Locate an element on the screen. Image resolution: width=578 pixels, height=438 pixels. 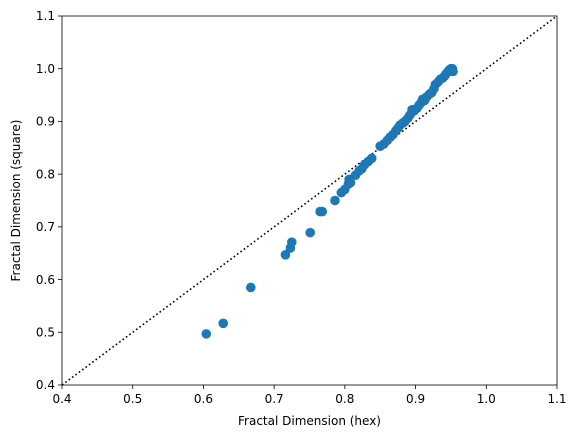
y-tick-label: 1.1 is located at coordinates (45, 16).